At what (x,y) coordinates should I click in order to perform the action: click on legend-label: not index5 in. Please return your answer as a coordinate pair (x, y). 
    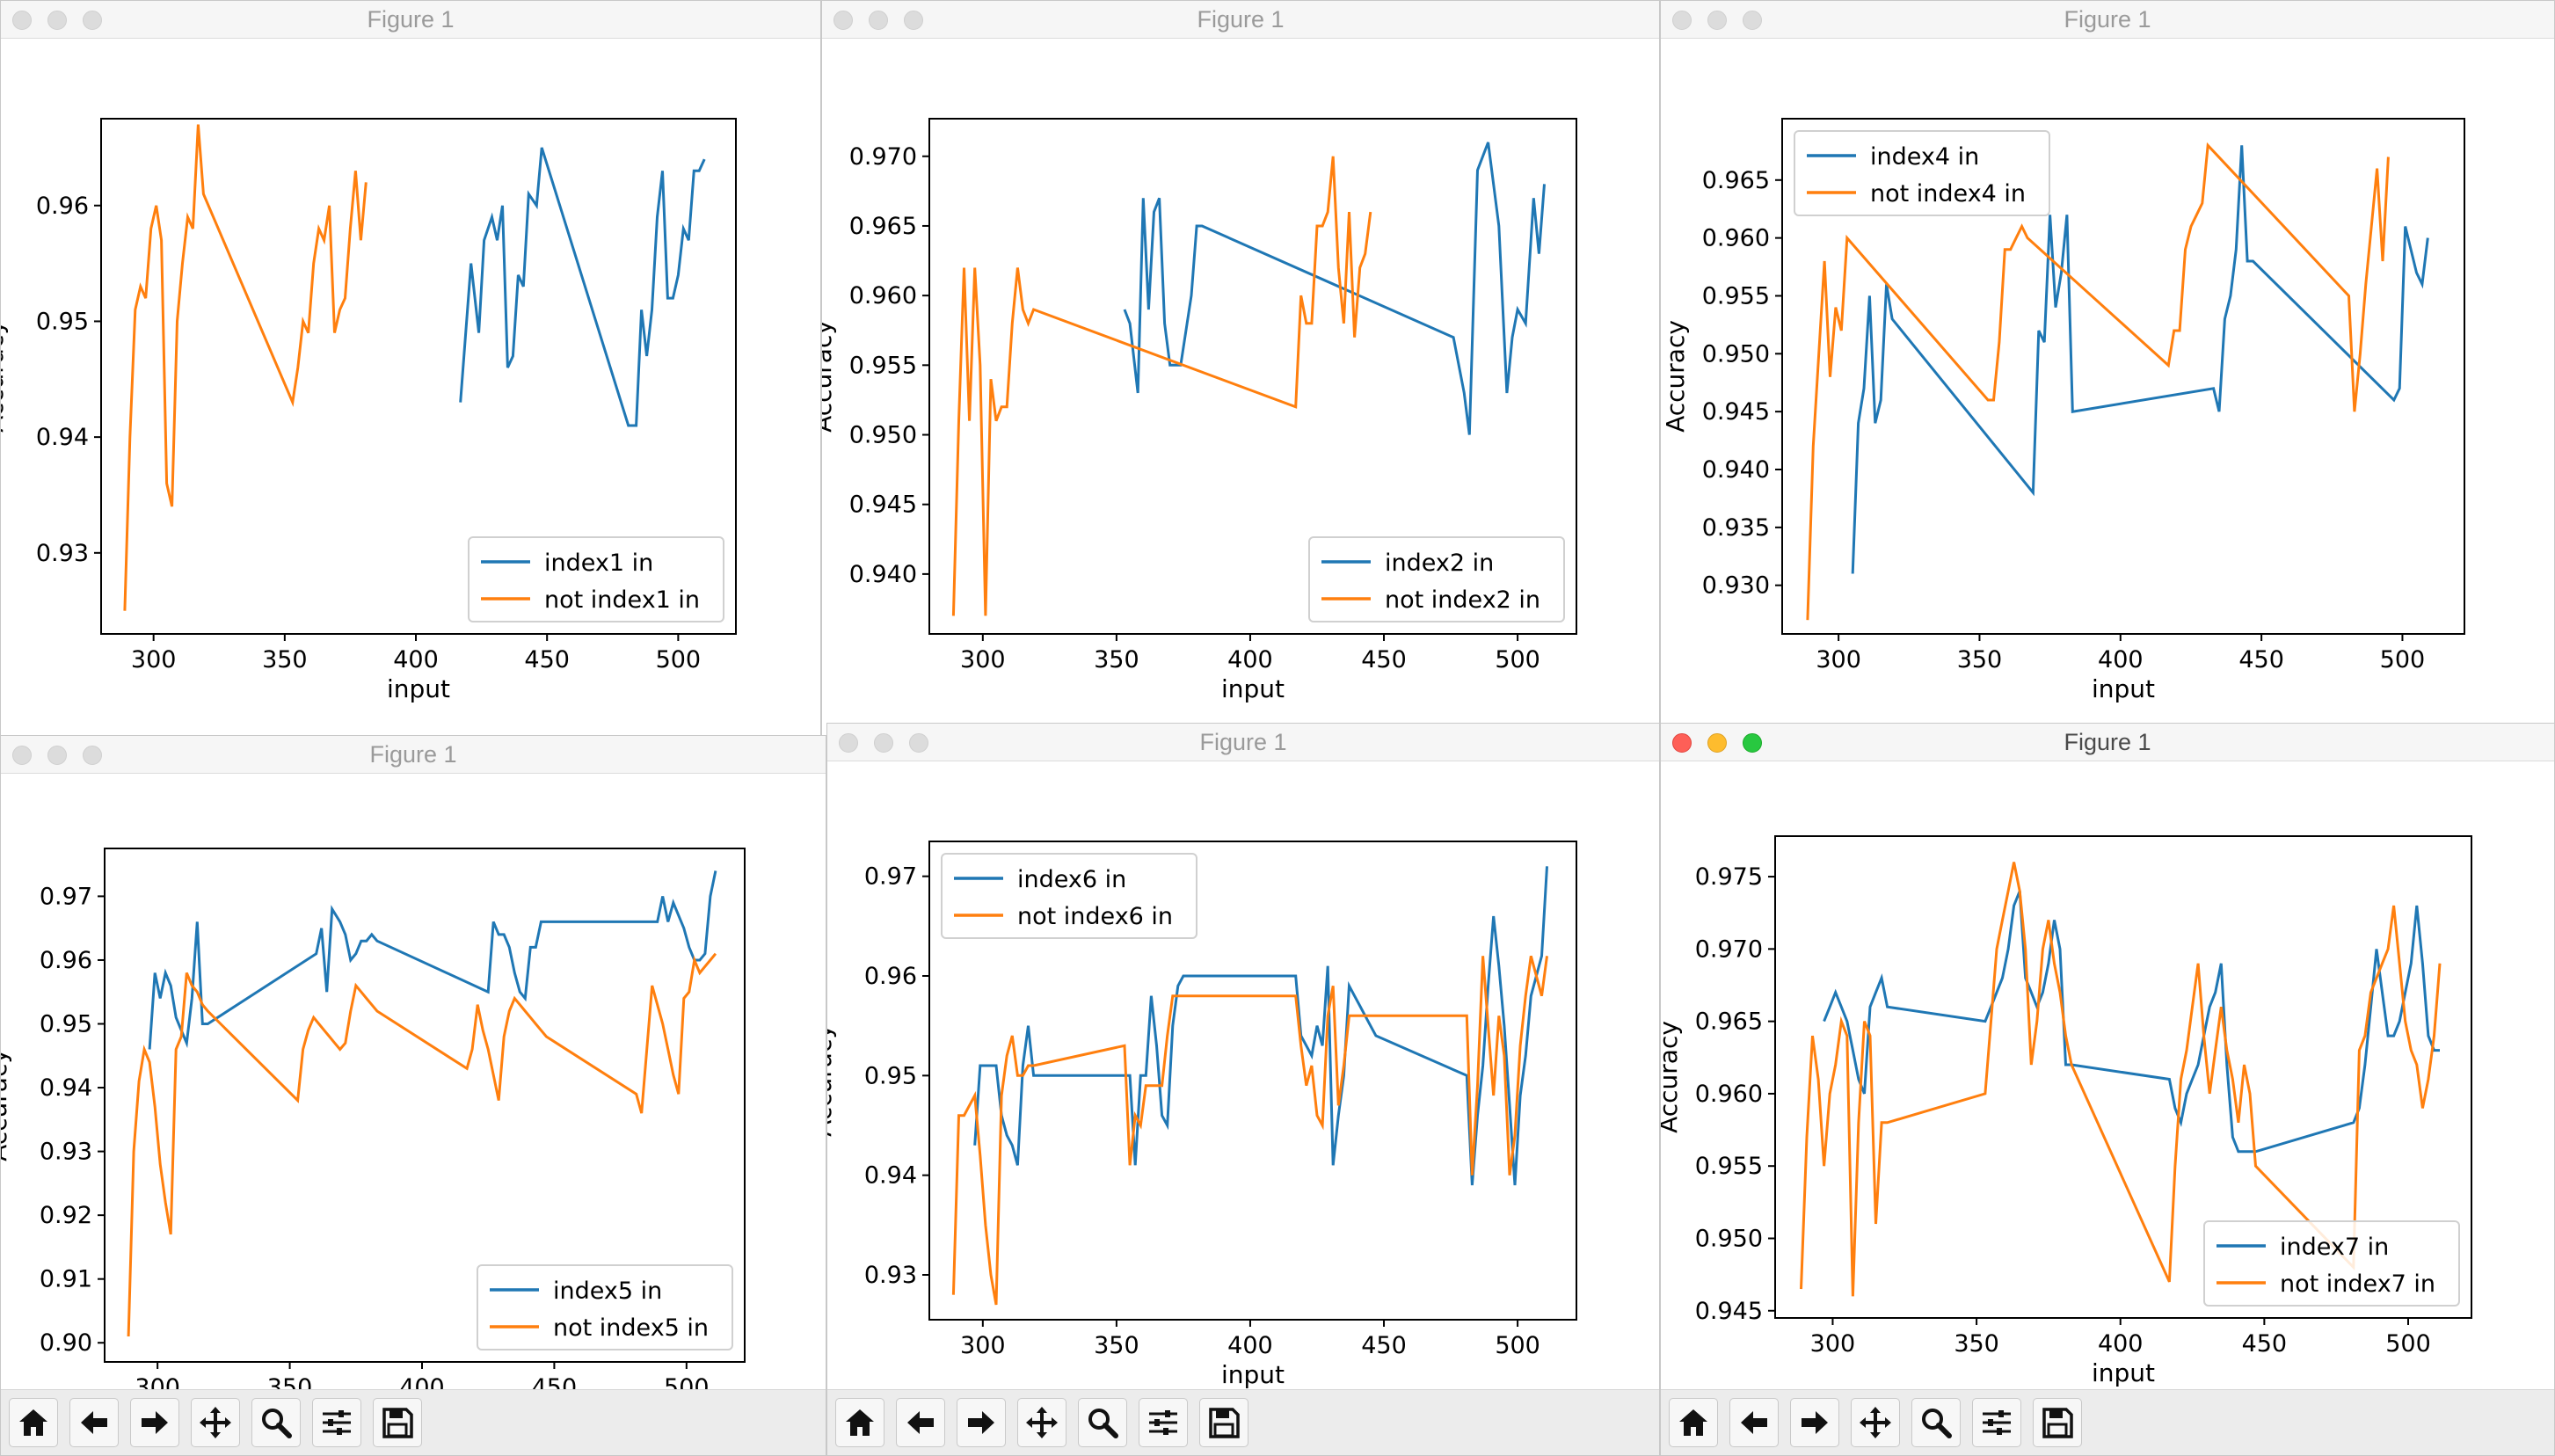
    Looking at the image, I should click on (631, 1328).